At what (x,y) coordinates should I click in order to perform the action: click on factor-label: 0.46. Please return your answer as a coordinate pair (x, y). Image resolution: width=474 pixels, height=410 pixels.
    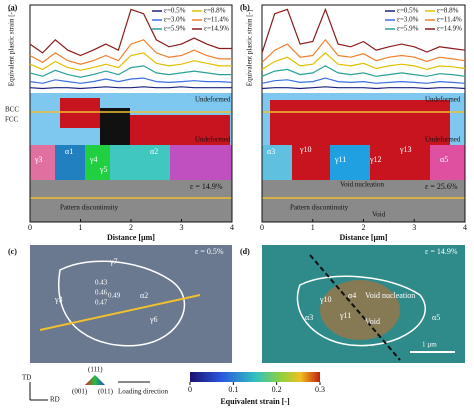
    Looking at the image, I should click on (101, 293).